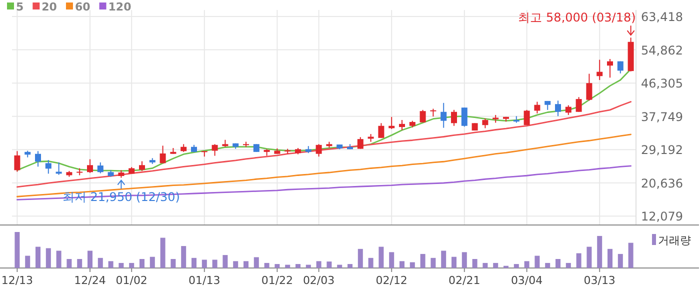 This screenshot has width=700, height=289. I want to click on x-tick-label: 12/13, so click(17, 280).